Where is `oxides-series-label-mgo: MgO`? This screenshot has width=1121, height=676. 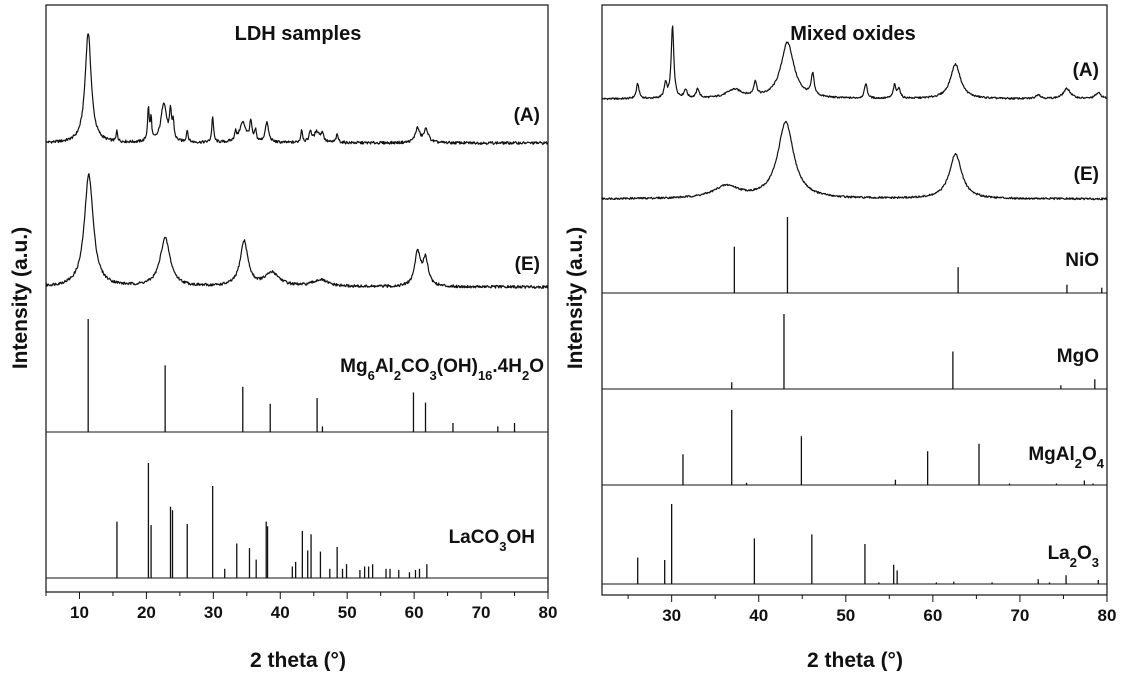 oxides-series-label-mgo: MgO is located at coordinates (1078, 356).